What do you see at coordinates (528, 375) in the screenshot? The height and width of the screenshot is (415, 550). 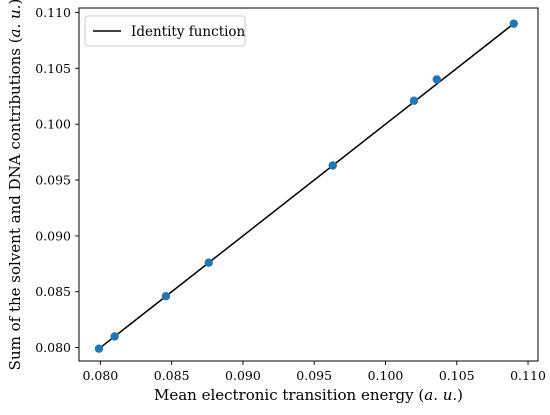 I see `x-tick-label-7: 0.110` at bounding box center [528, 375].